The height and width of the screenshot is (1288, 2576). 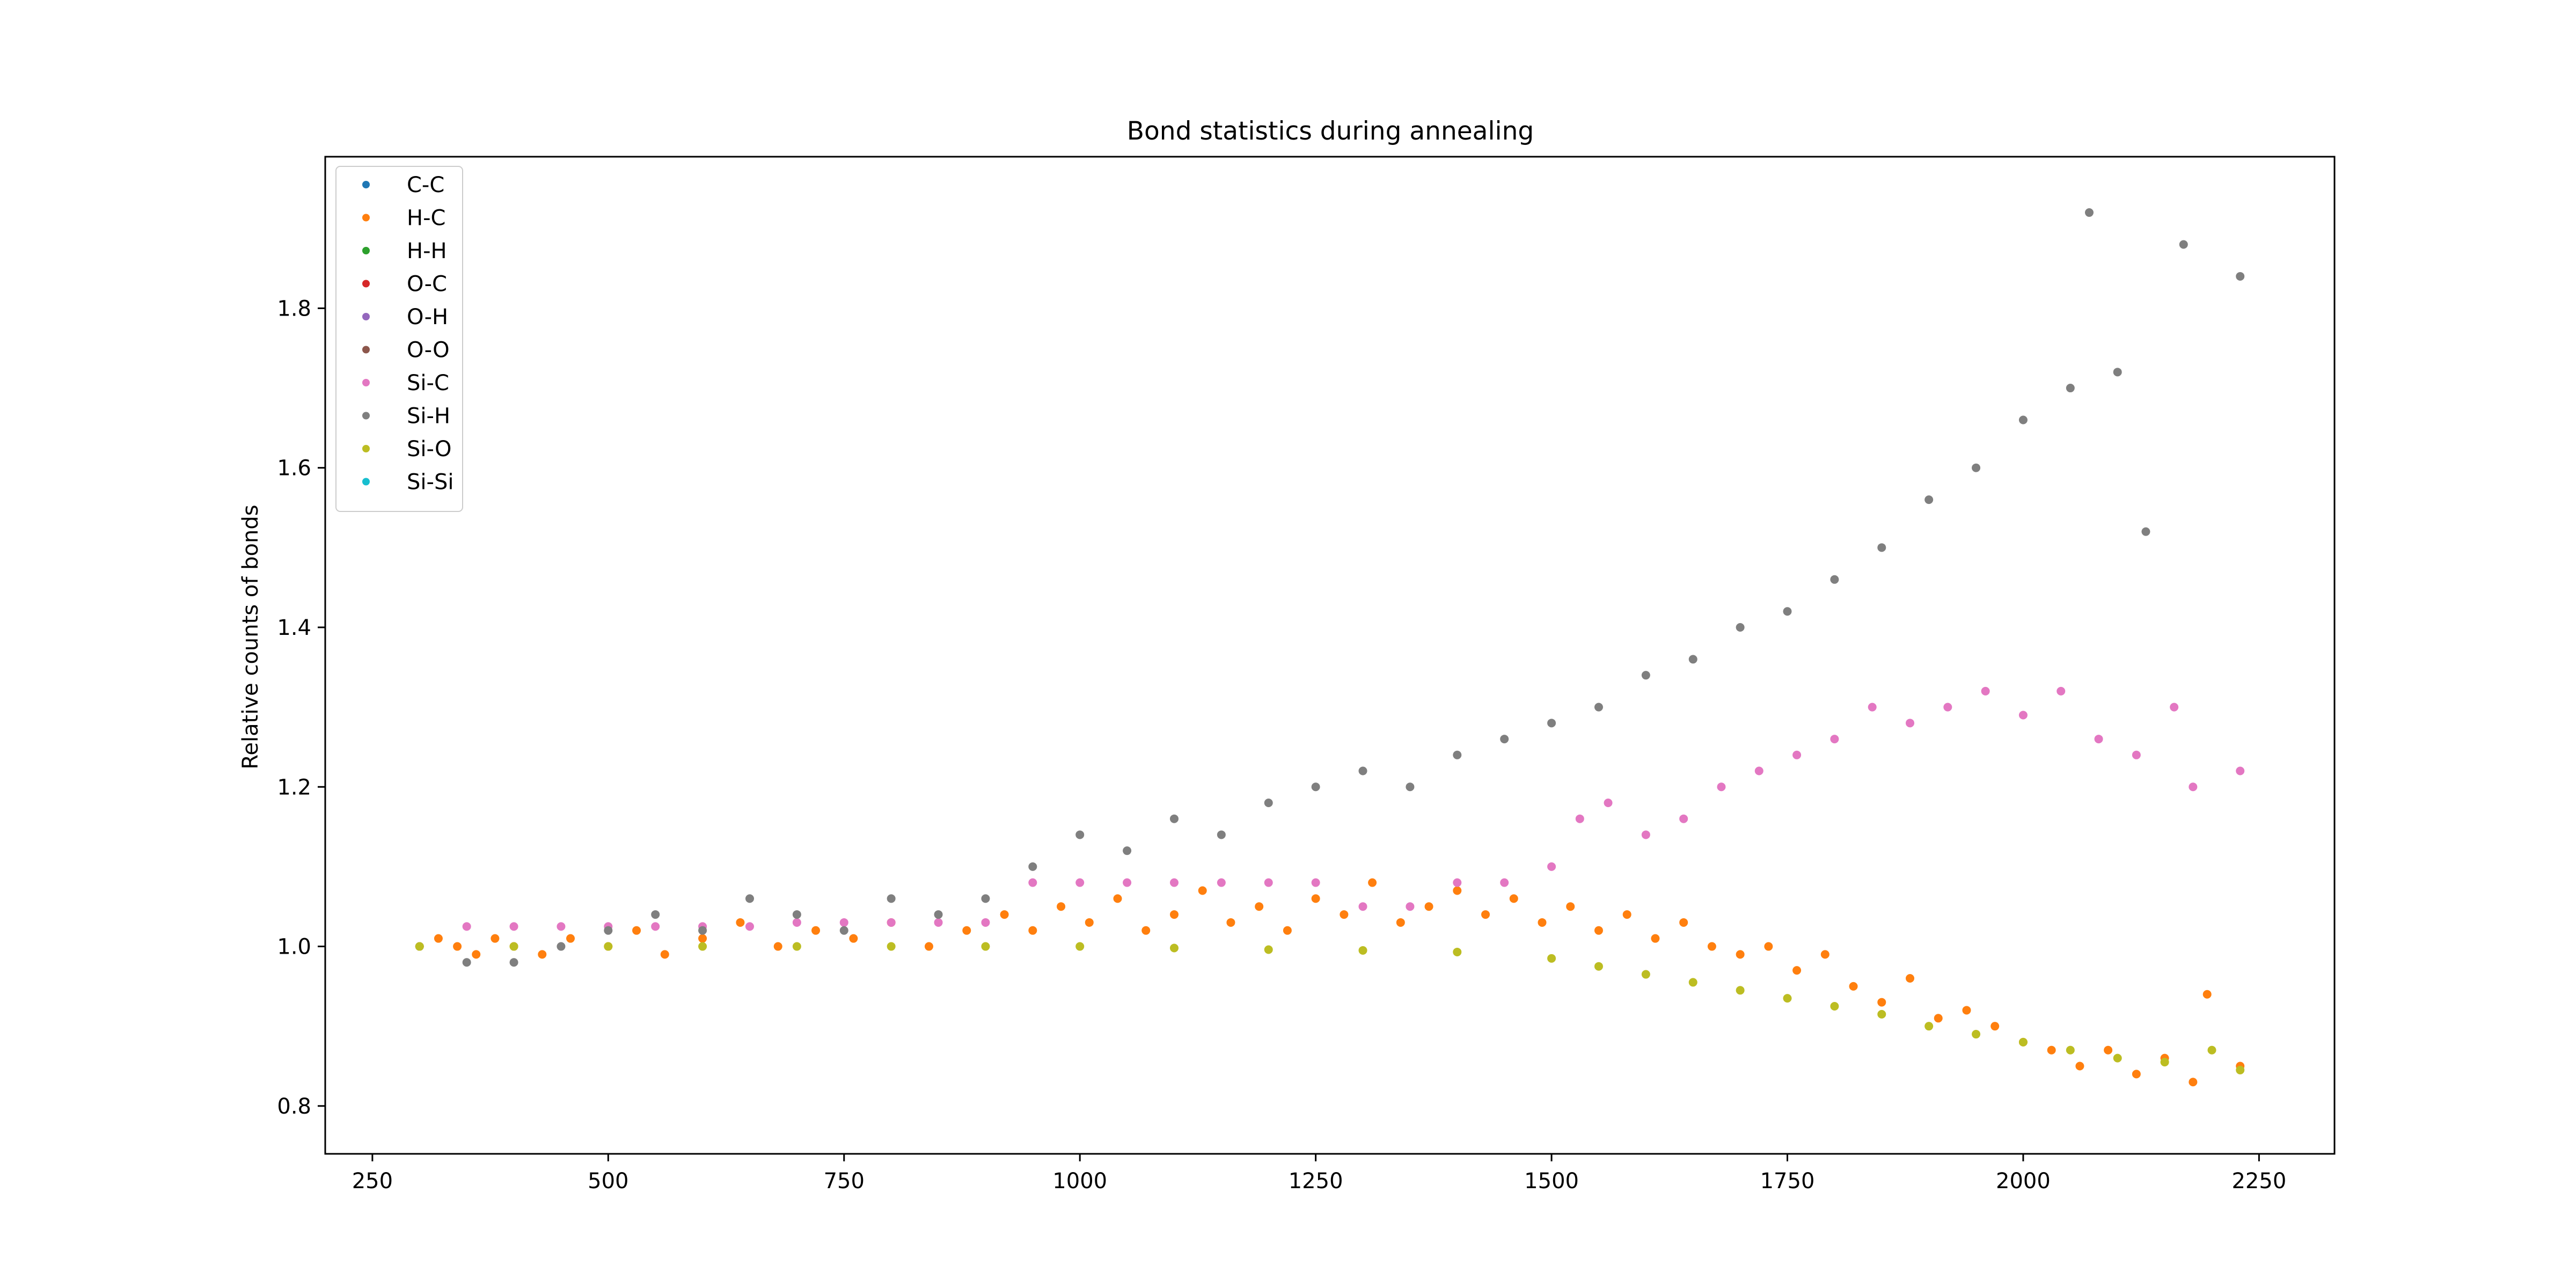 I want to click on legend-label: O-C, so click(x=427, y=284).